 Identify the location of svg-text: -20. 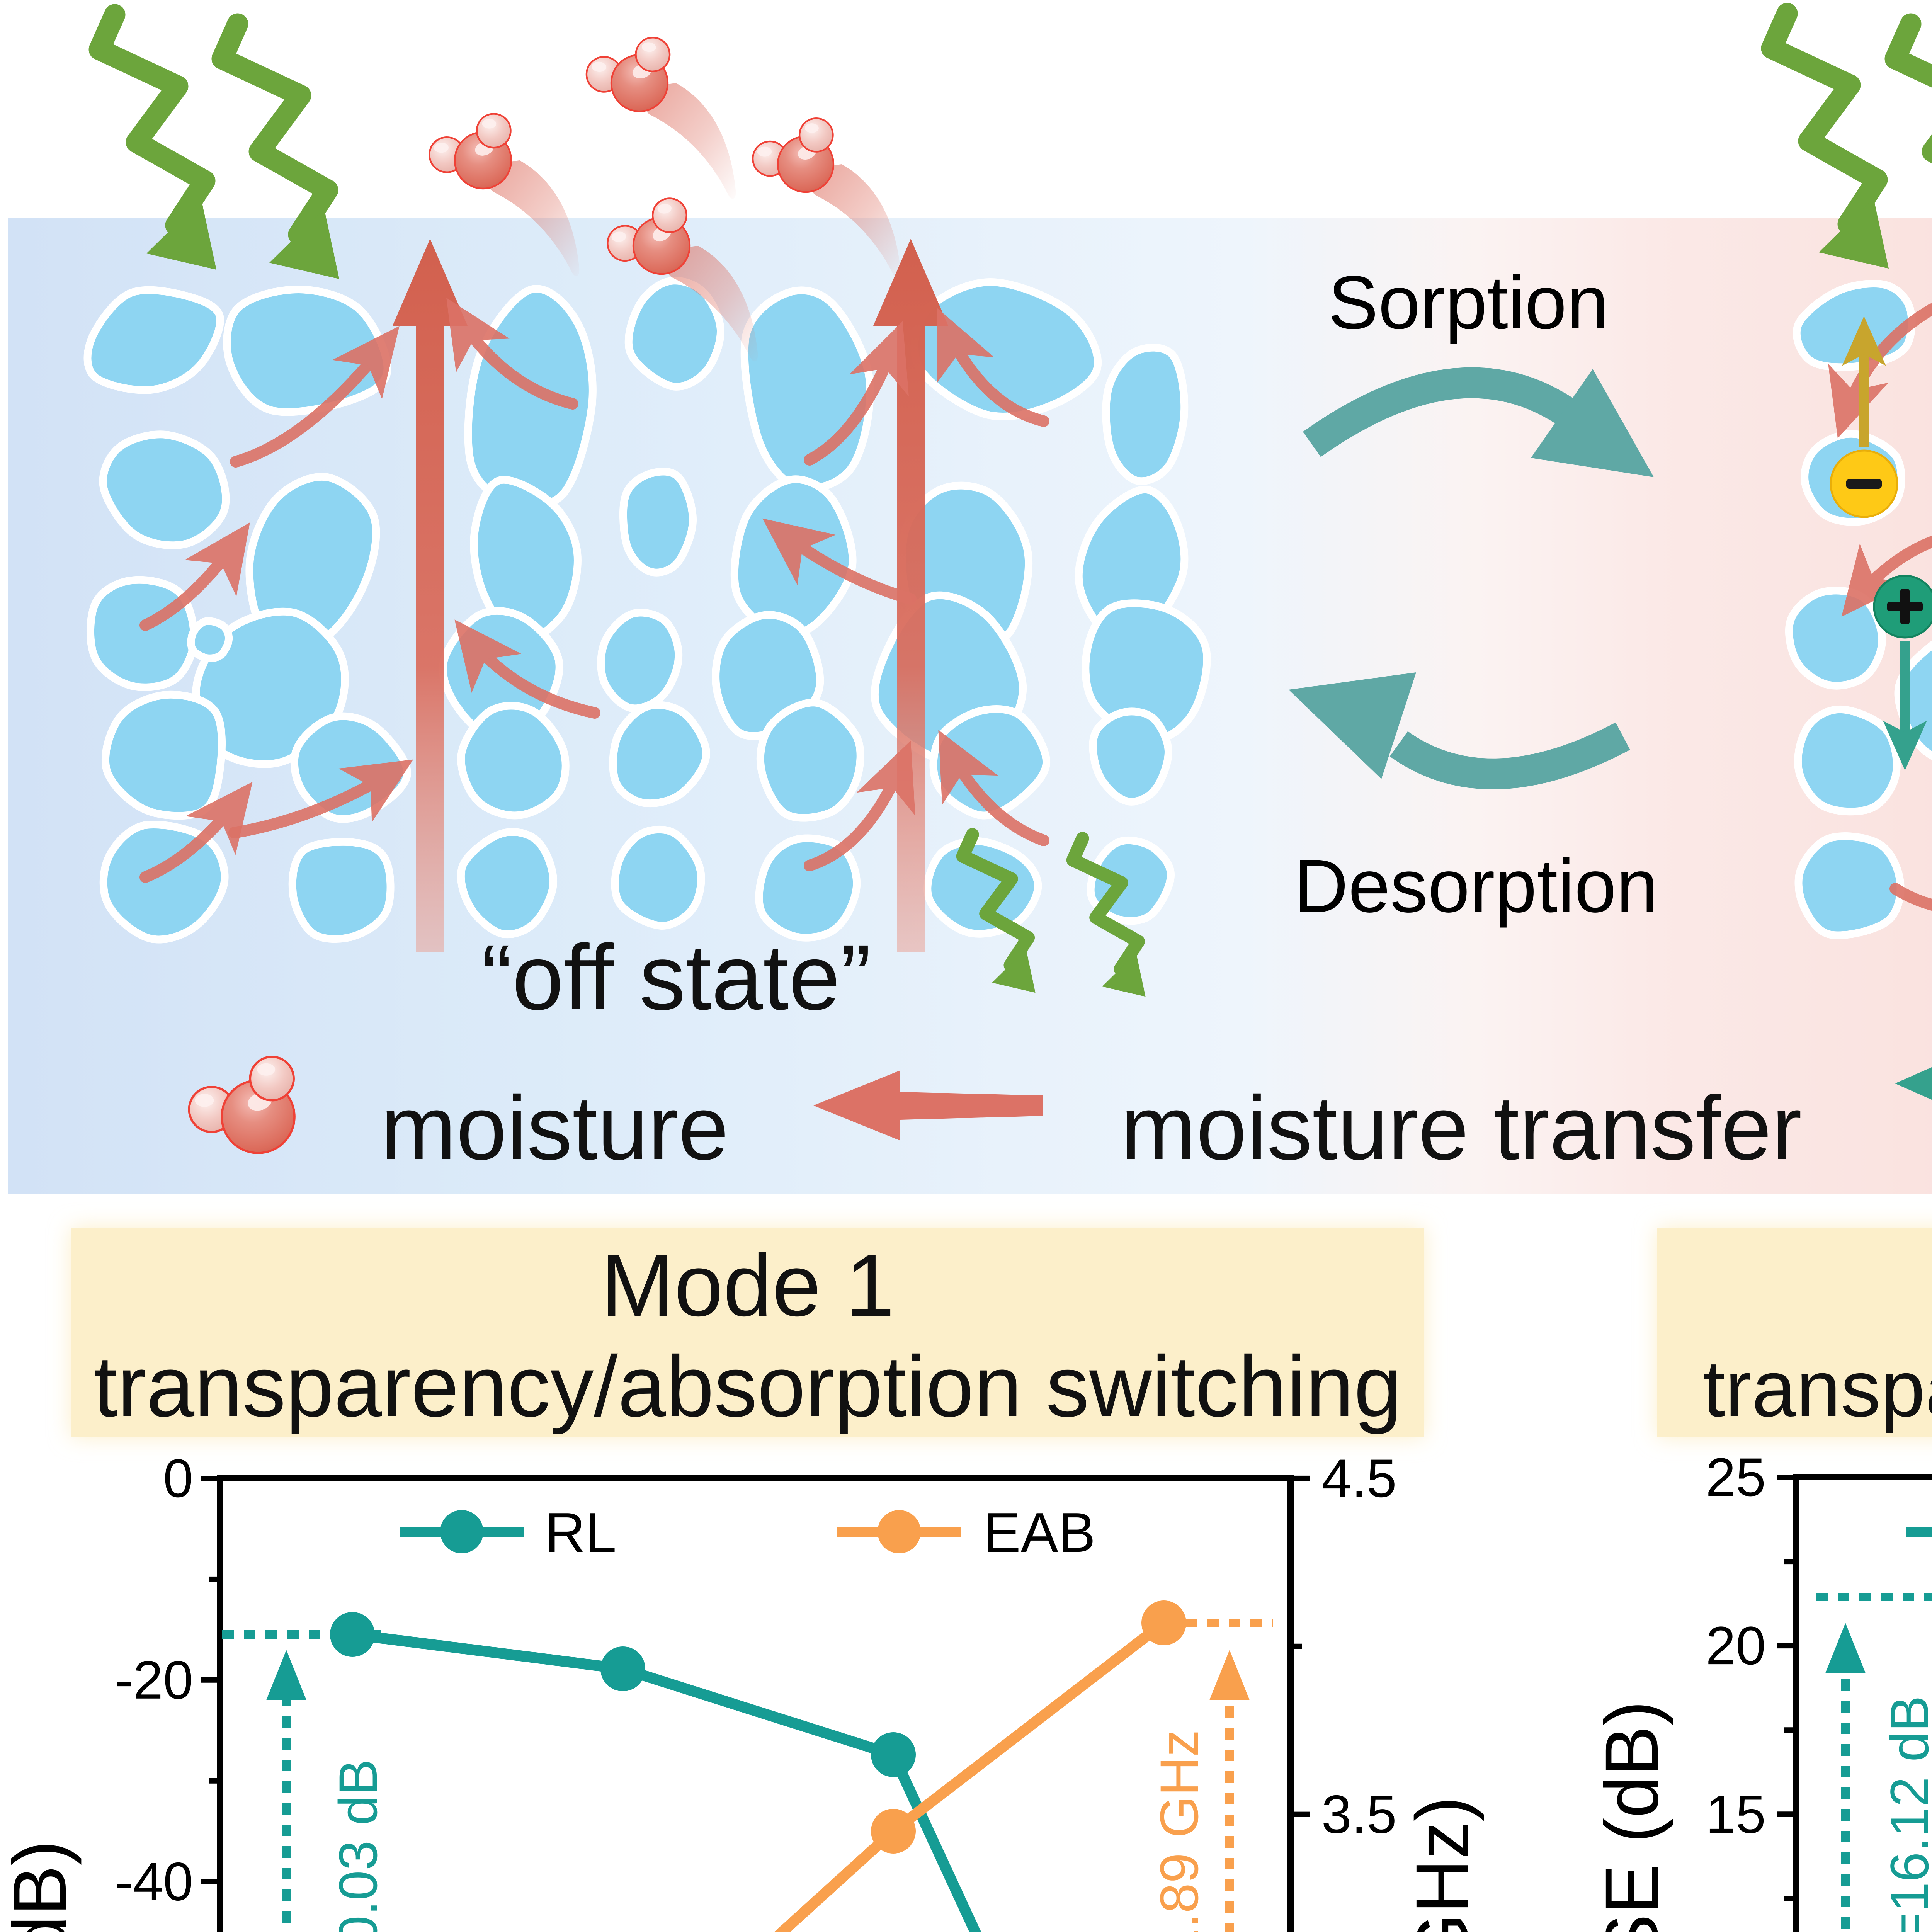
(154, 1680).